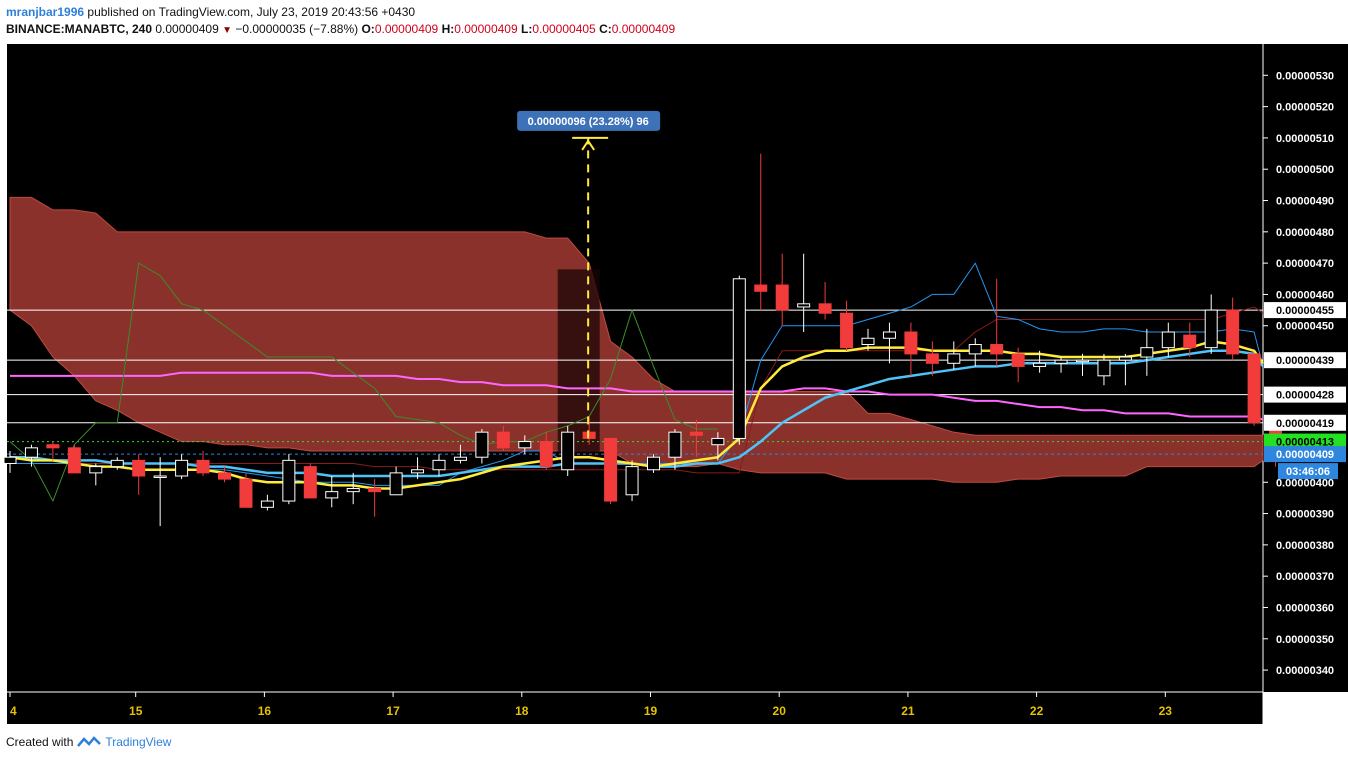  I want to click on footer: Created with TradingView, so click(88, 742).